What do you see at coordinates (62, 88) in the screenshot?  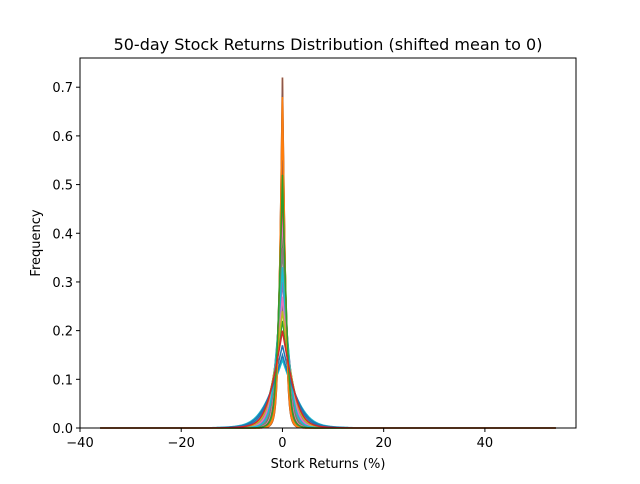 I see `y-tick-label: 0.7` at bounding box center [62, 88].